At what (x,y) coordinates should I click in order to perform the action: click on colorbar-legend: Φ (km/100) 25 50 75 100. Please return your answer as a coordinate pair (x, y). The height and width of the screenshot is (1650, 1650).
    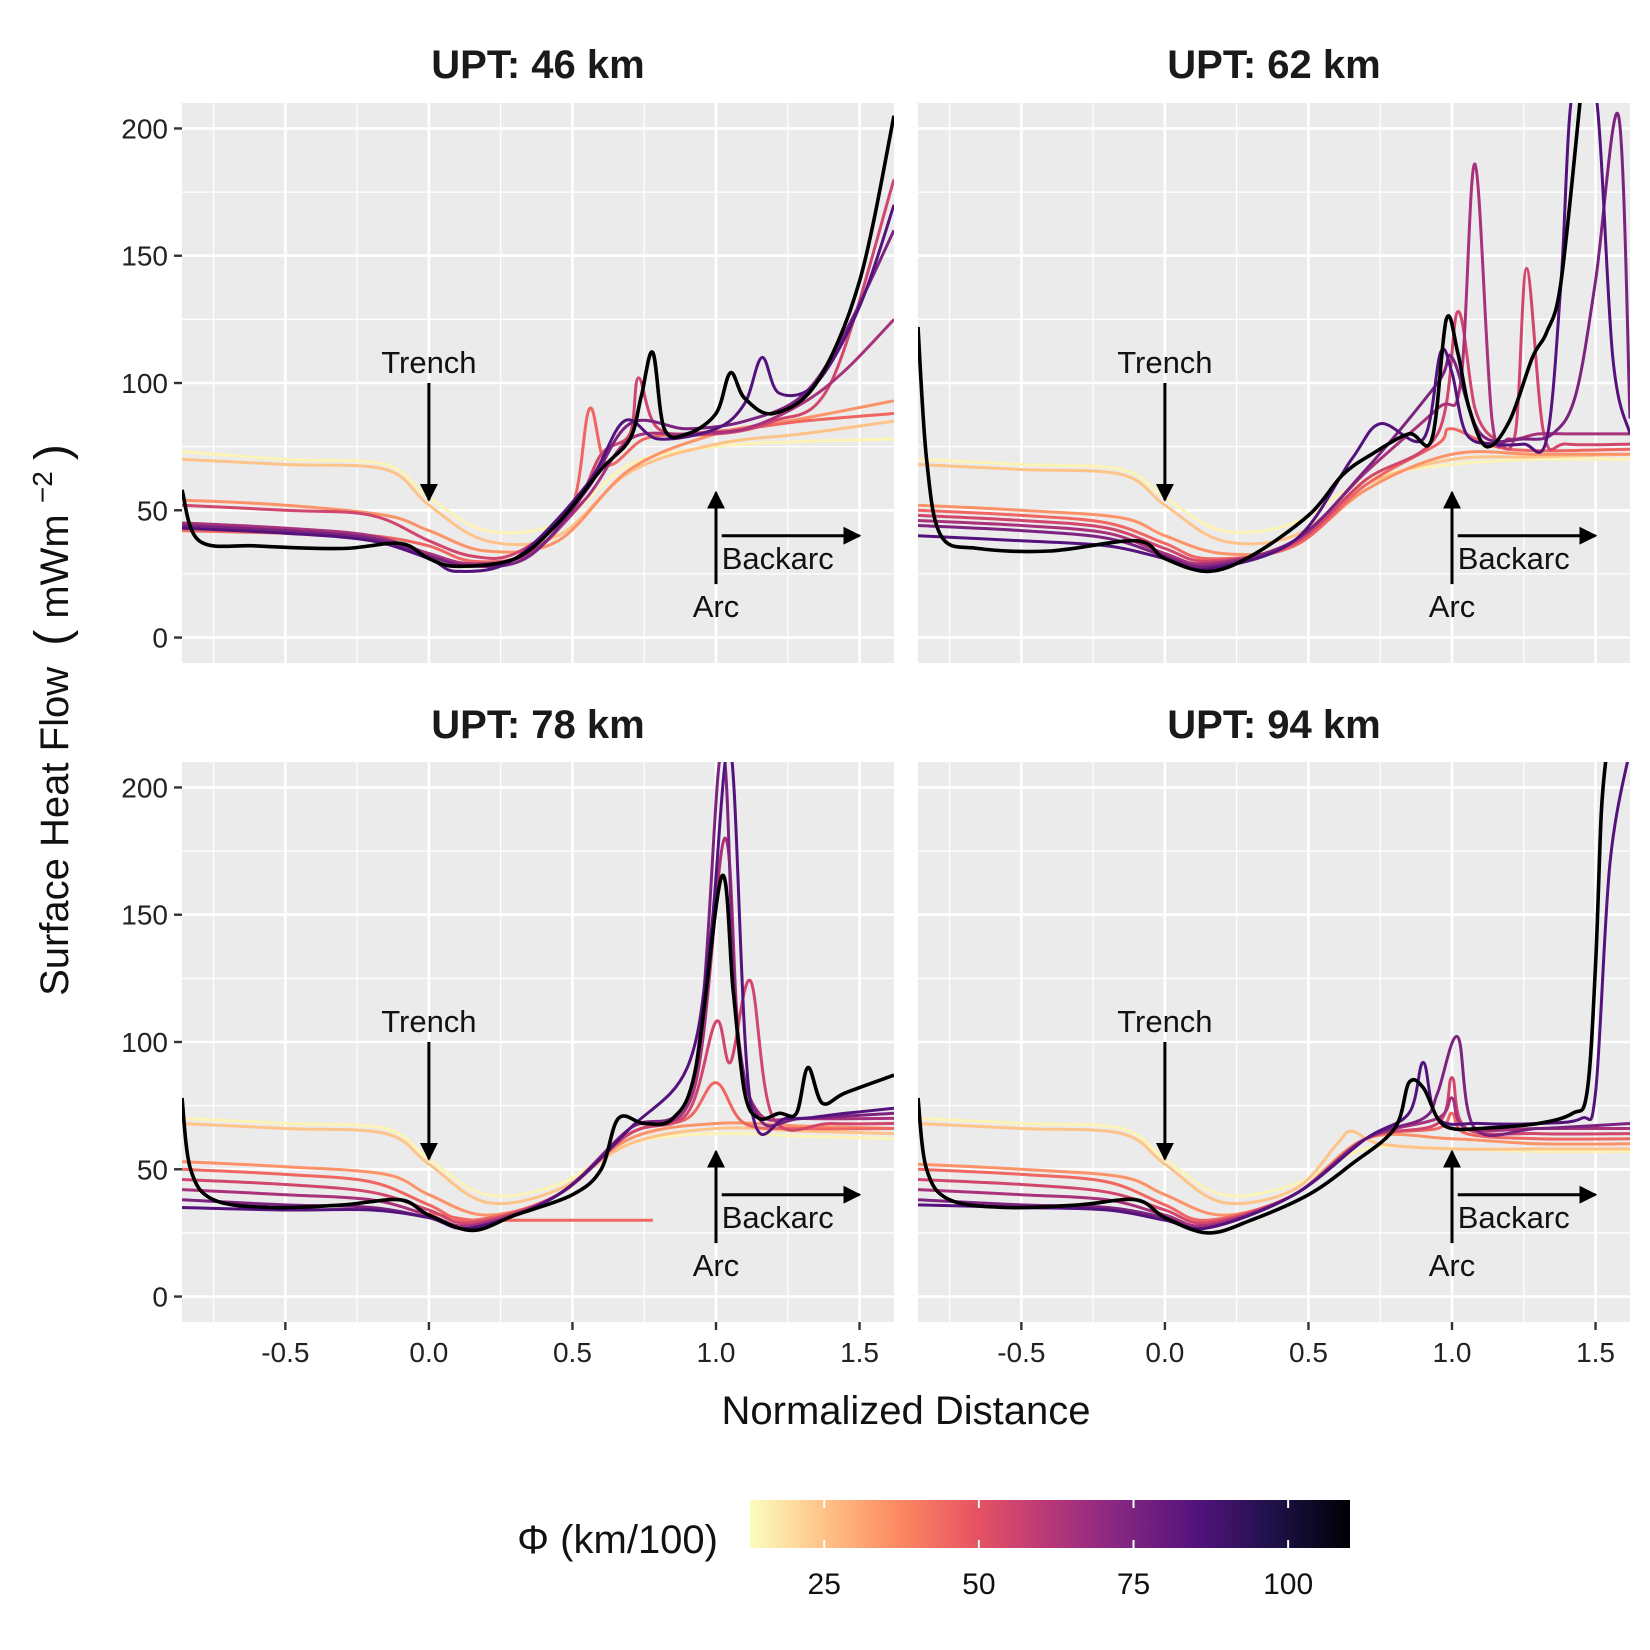
    Looking at the image, I should click on (933, 1550).